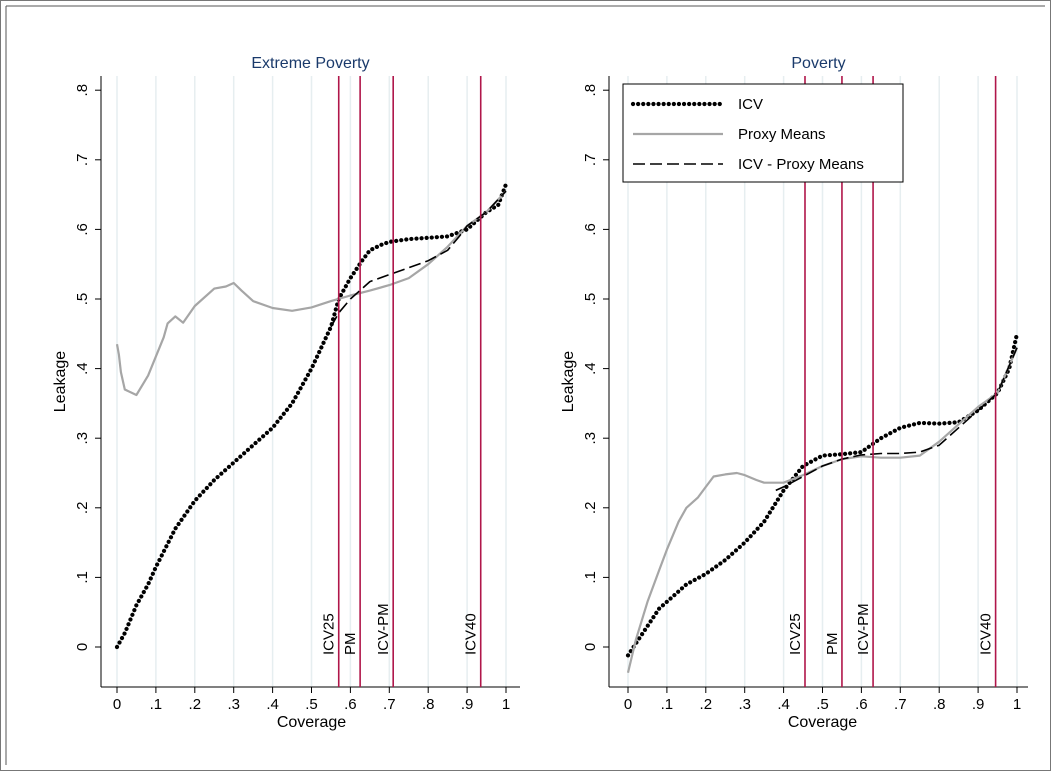 This screenshot has width=1051, height=771. What do you see at coordinates (310, 63) in the screenshot?
I see `panel-title: Extreme Poverty` at bounding box center [310, 63].